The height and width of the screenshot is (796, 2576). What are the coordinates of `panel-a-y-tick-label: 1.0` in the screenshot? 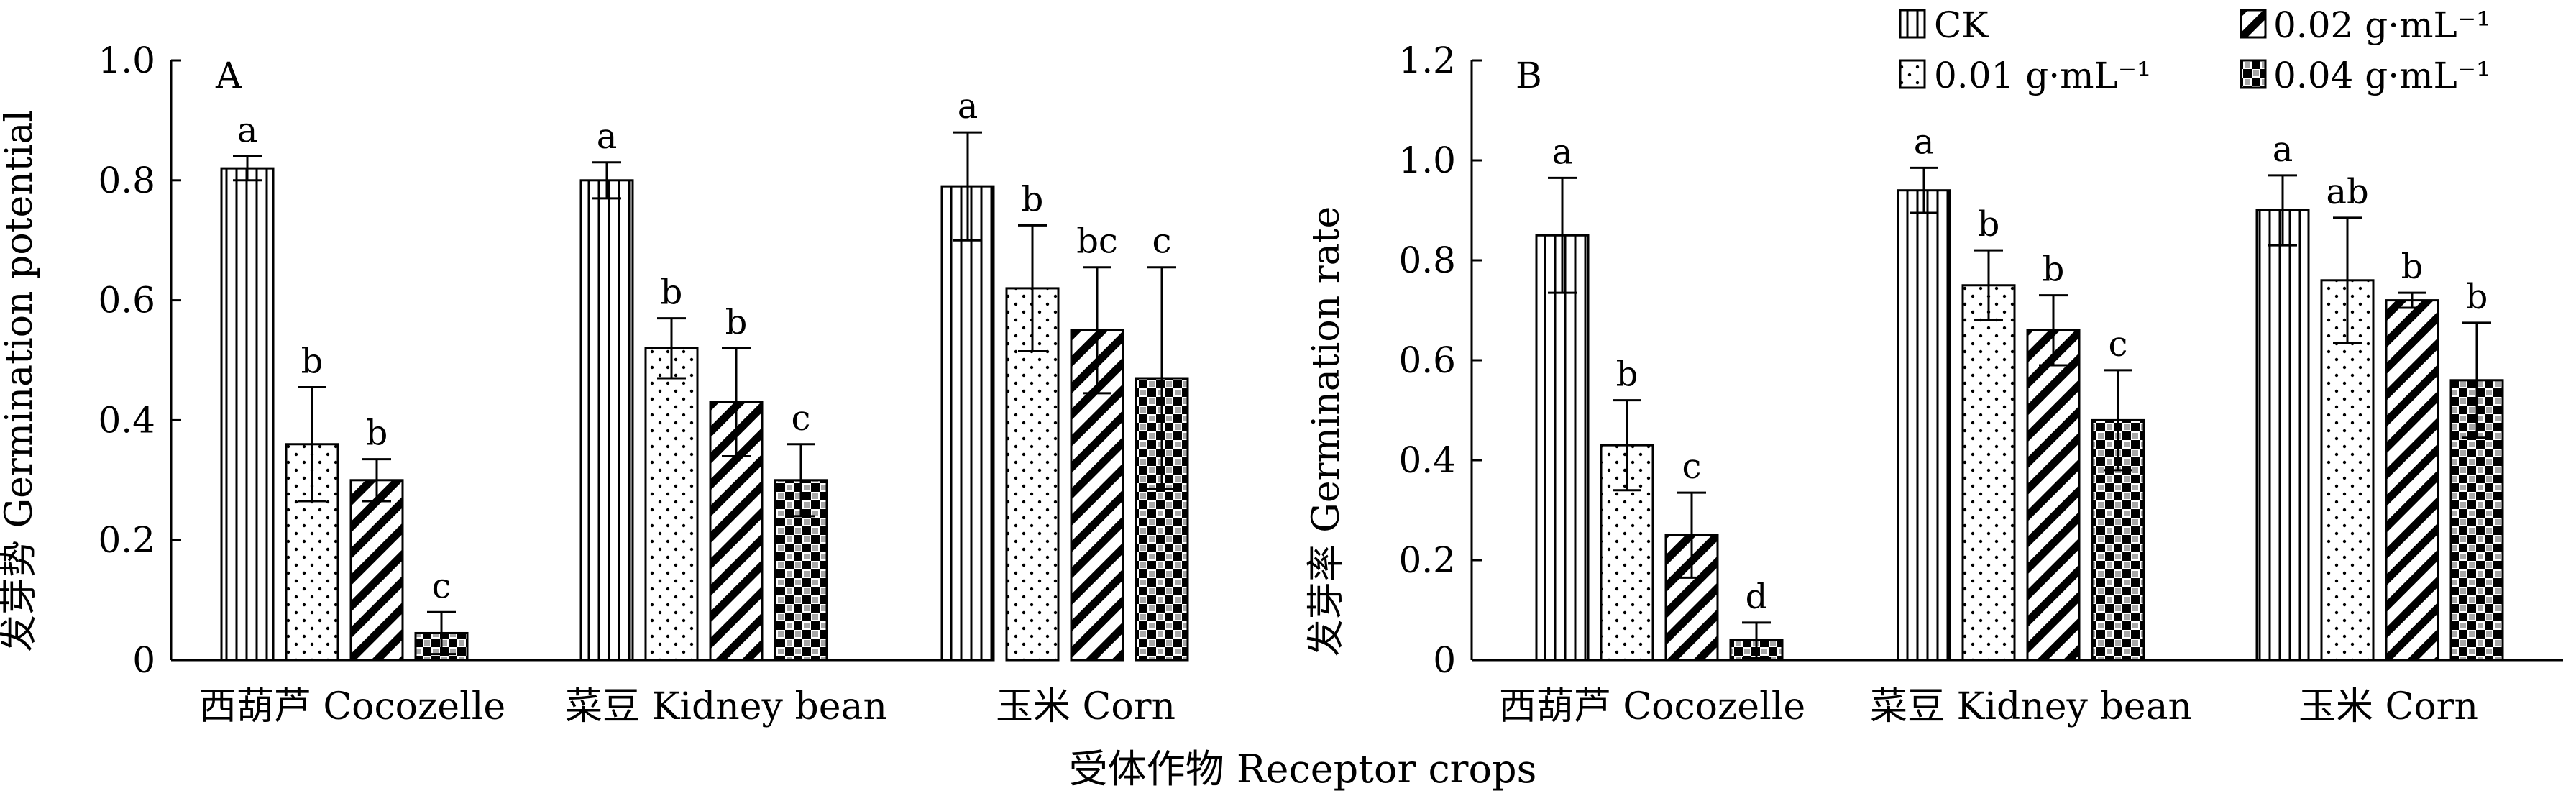 It's located at (126, 60).